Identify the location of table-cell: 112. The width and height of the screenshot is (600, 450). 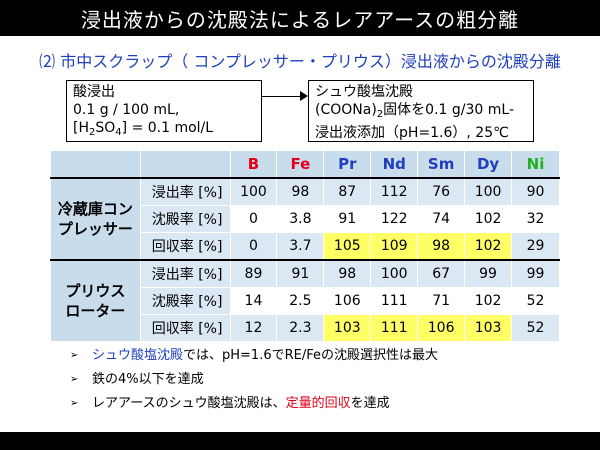
(394, 191).